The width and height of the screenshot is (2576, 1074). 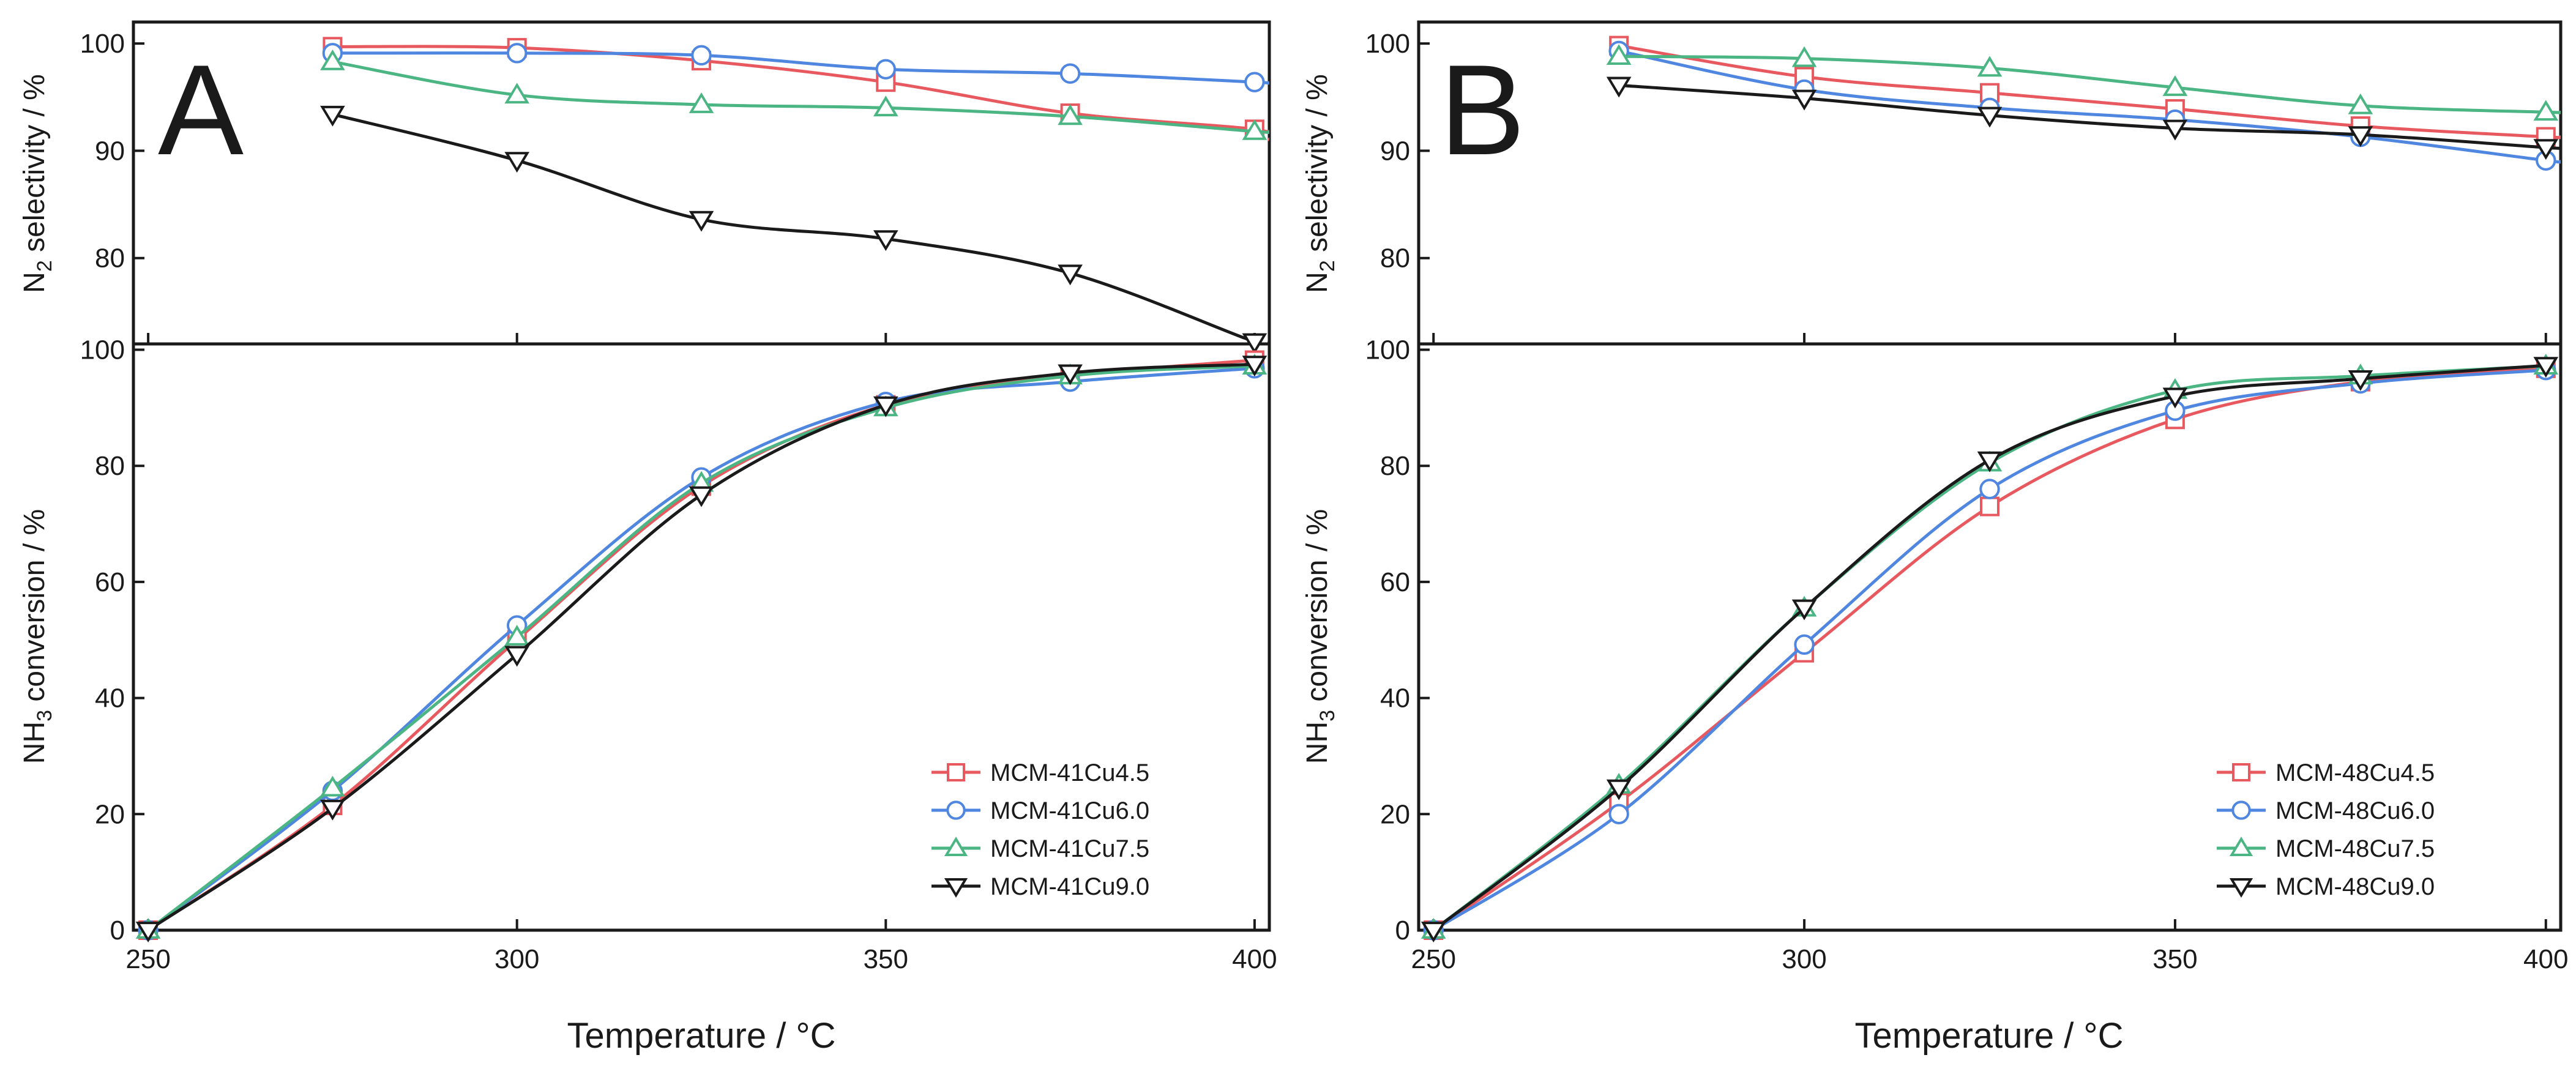 I want to click on series-MCM-48Cu9.0, so click(x=2083, y=118).